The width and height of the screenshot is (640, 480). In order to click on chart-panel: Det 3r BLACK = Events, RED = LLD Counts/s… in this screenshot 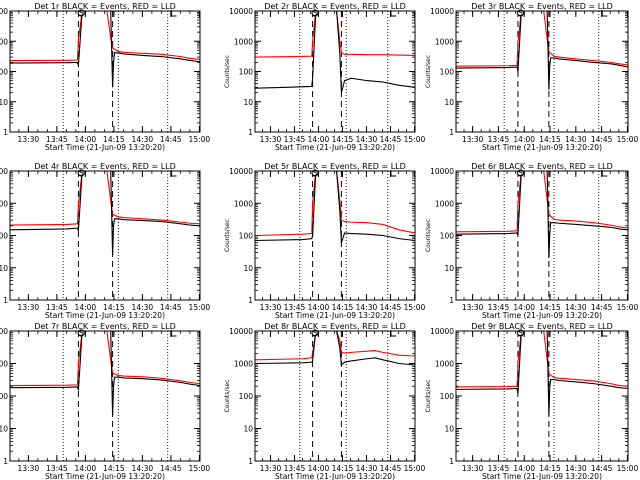, I will do `click(531, 77)`.